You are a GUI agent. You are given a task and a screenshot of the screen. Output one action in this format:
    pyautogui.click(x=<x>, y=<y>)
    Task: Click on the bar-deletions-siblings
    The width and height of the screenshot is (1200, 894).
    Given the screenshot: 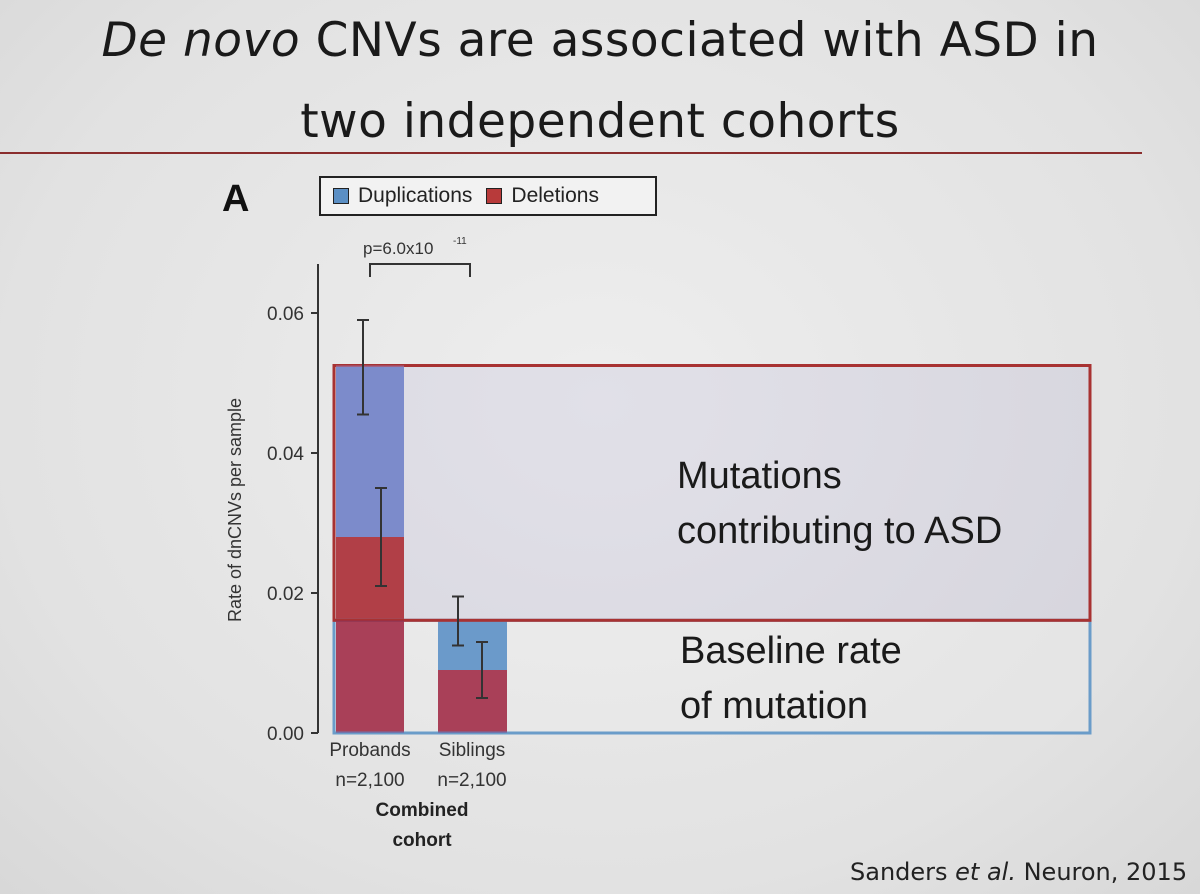 What is the action you would take?
    pyautogui.click(x=472, y=701)
    